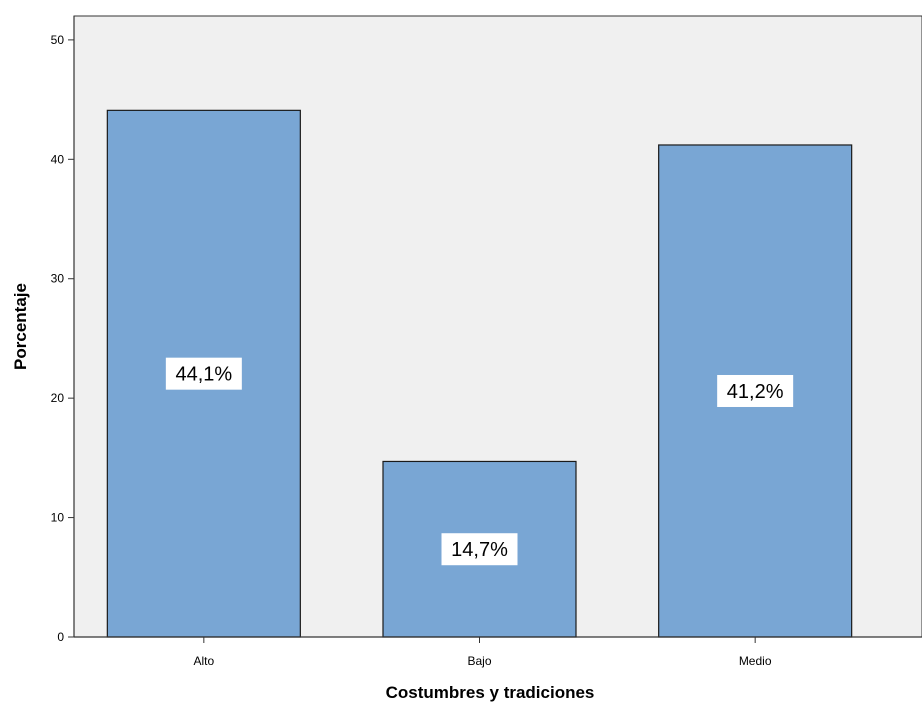  I want to click on data-label: 44,1%, so click(203, 375).